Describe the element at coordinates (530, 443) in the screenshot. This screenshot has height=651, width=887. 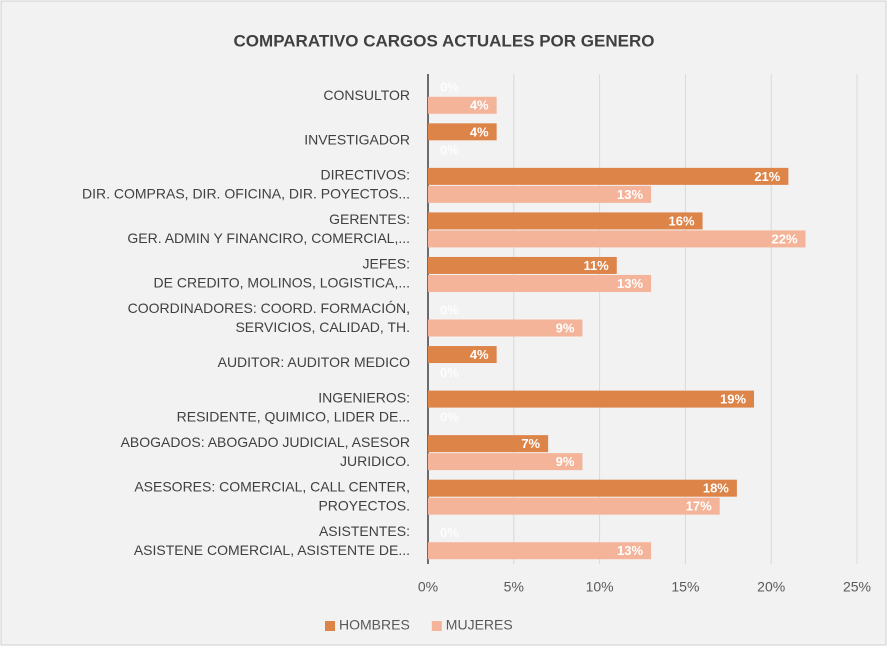
I see `value-label: 7%` at that location.